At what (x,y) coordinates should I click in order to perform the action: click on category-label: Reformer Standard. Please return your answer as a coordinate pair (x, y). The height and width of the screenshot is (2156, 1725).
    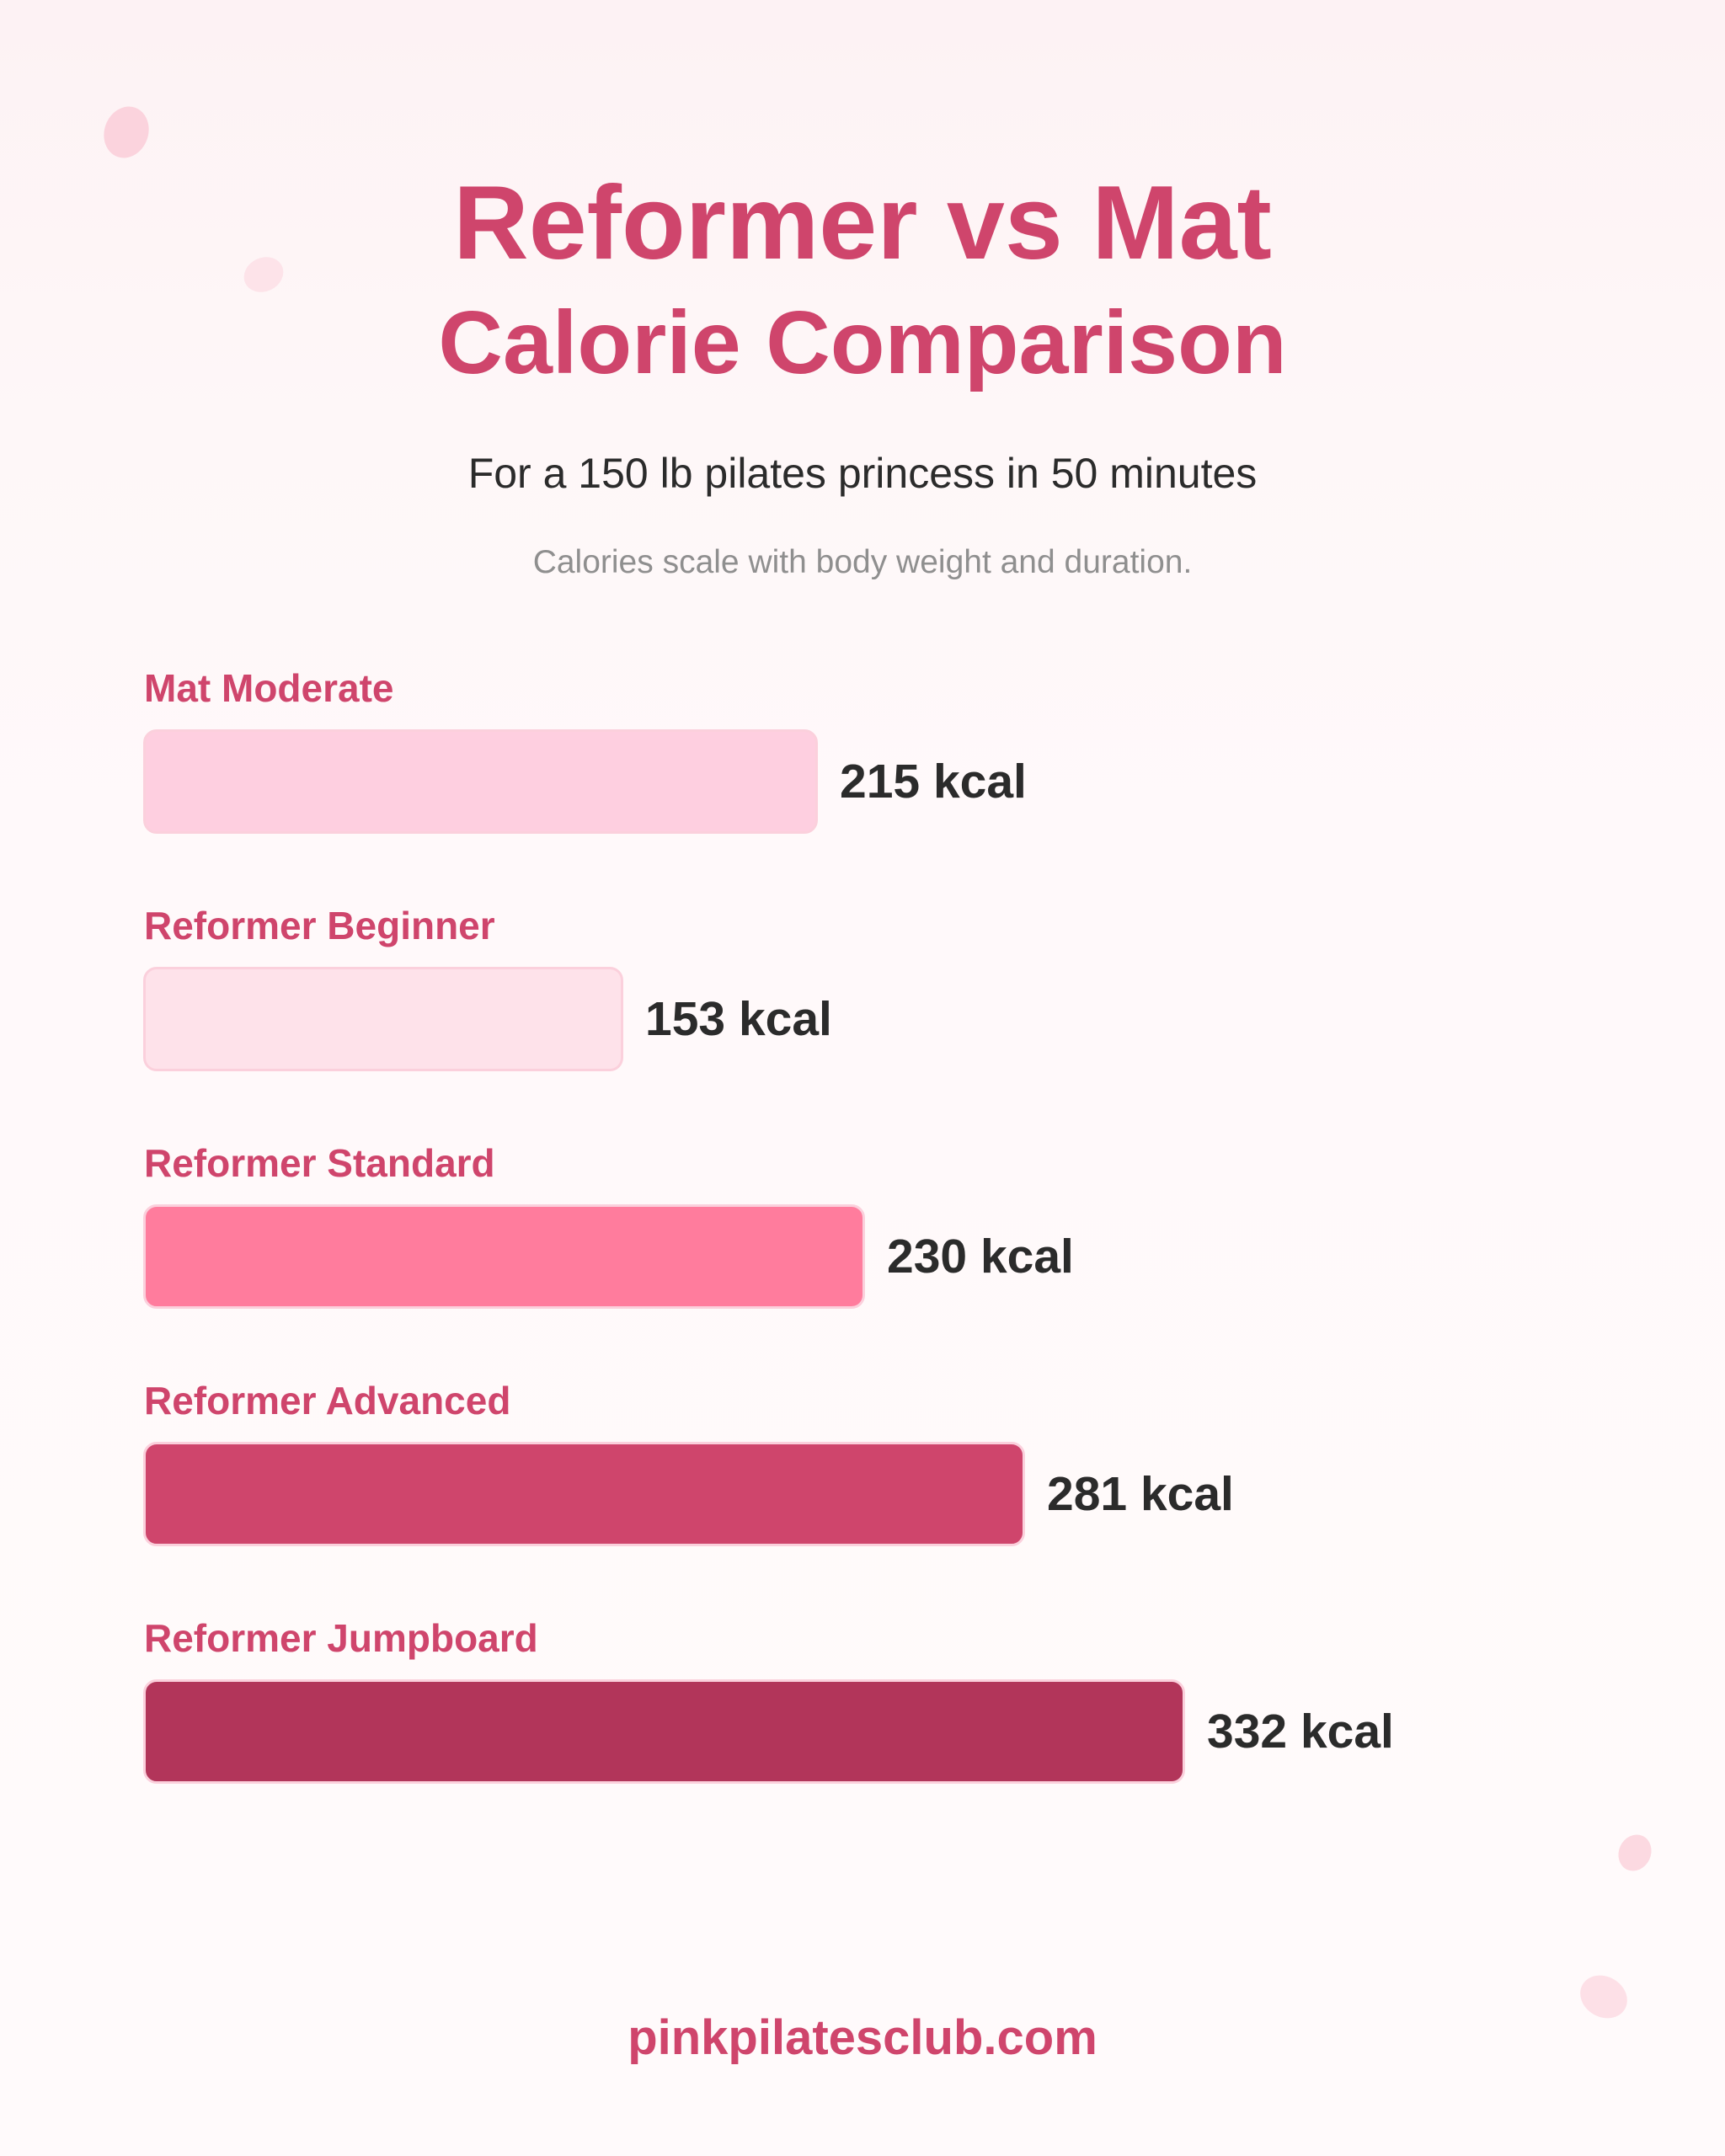
    Looking at the image, I should click on (319, 1163).